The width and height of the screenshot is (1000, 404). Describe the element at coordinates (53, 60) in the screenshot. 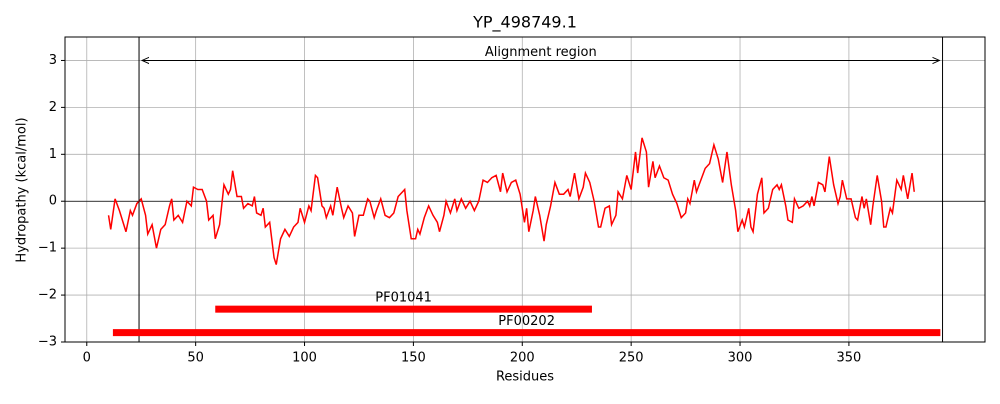

I see `y-tick-label: 3` at that location.